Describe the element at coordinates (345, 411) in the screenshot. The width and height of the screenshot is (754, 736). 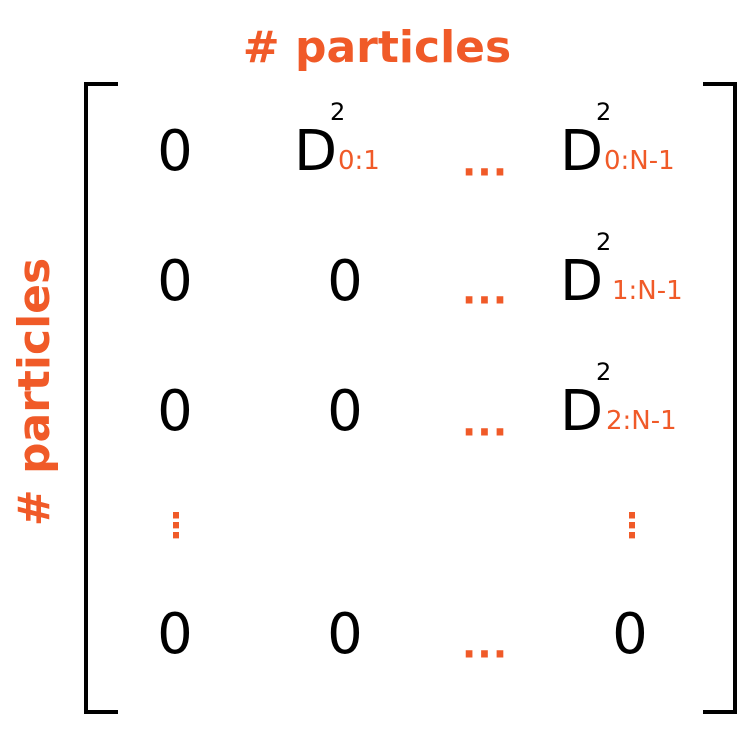
I see `matrix-cell-2-1: 0` at that location.